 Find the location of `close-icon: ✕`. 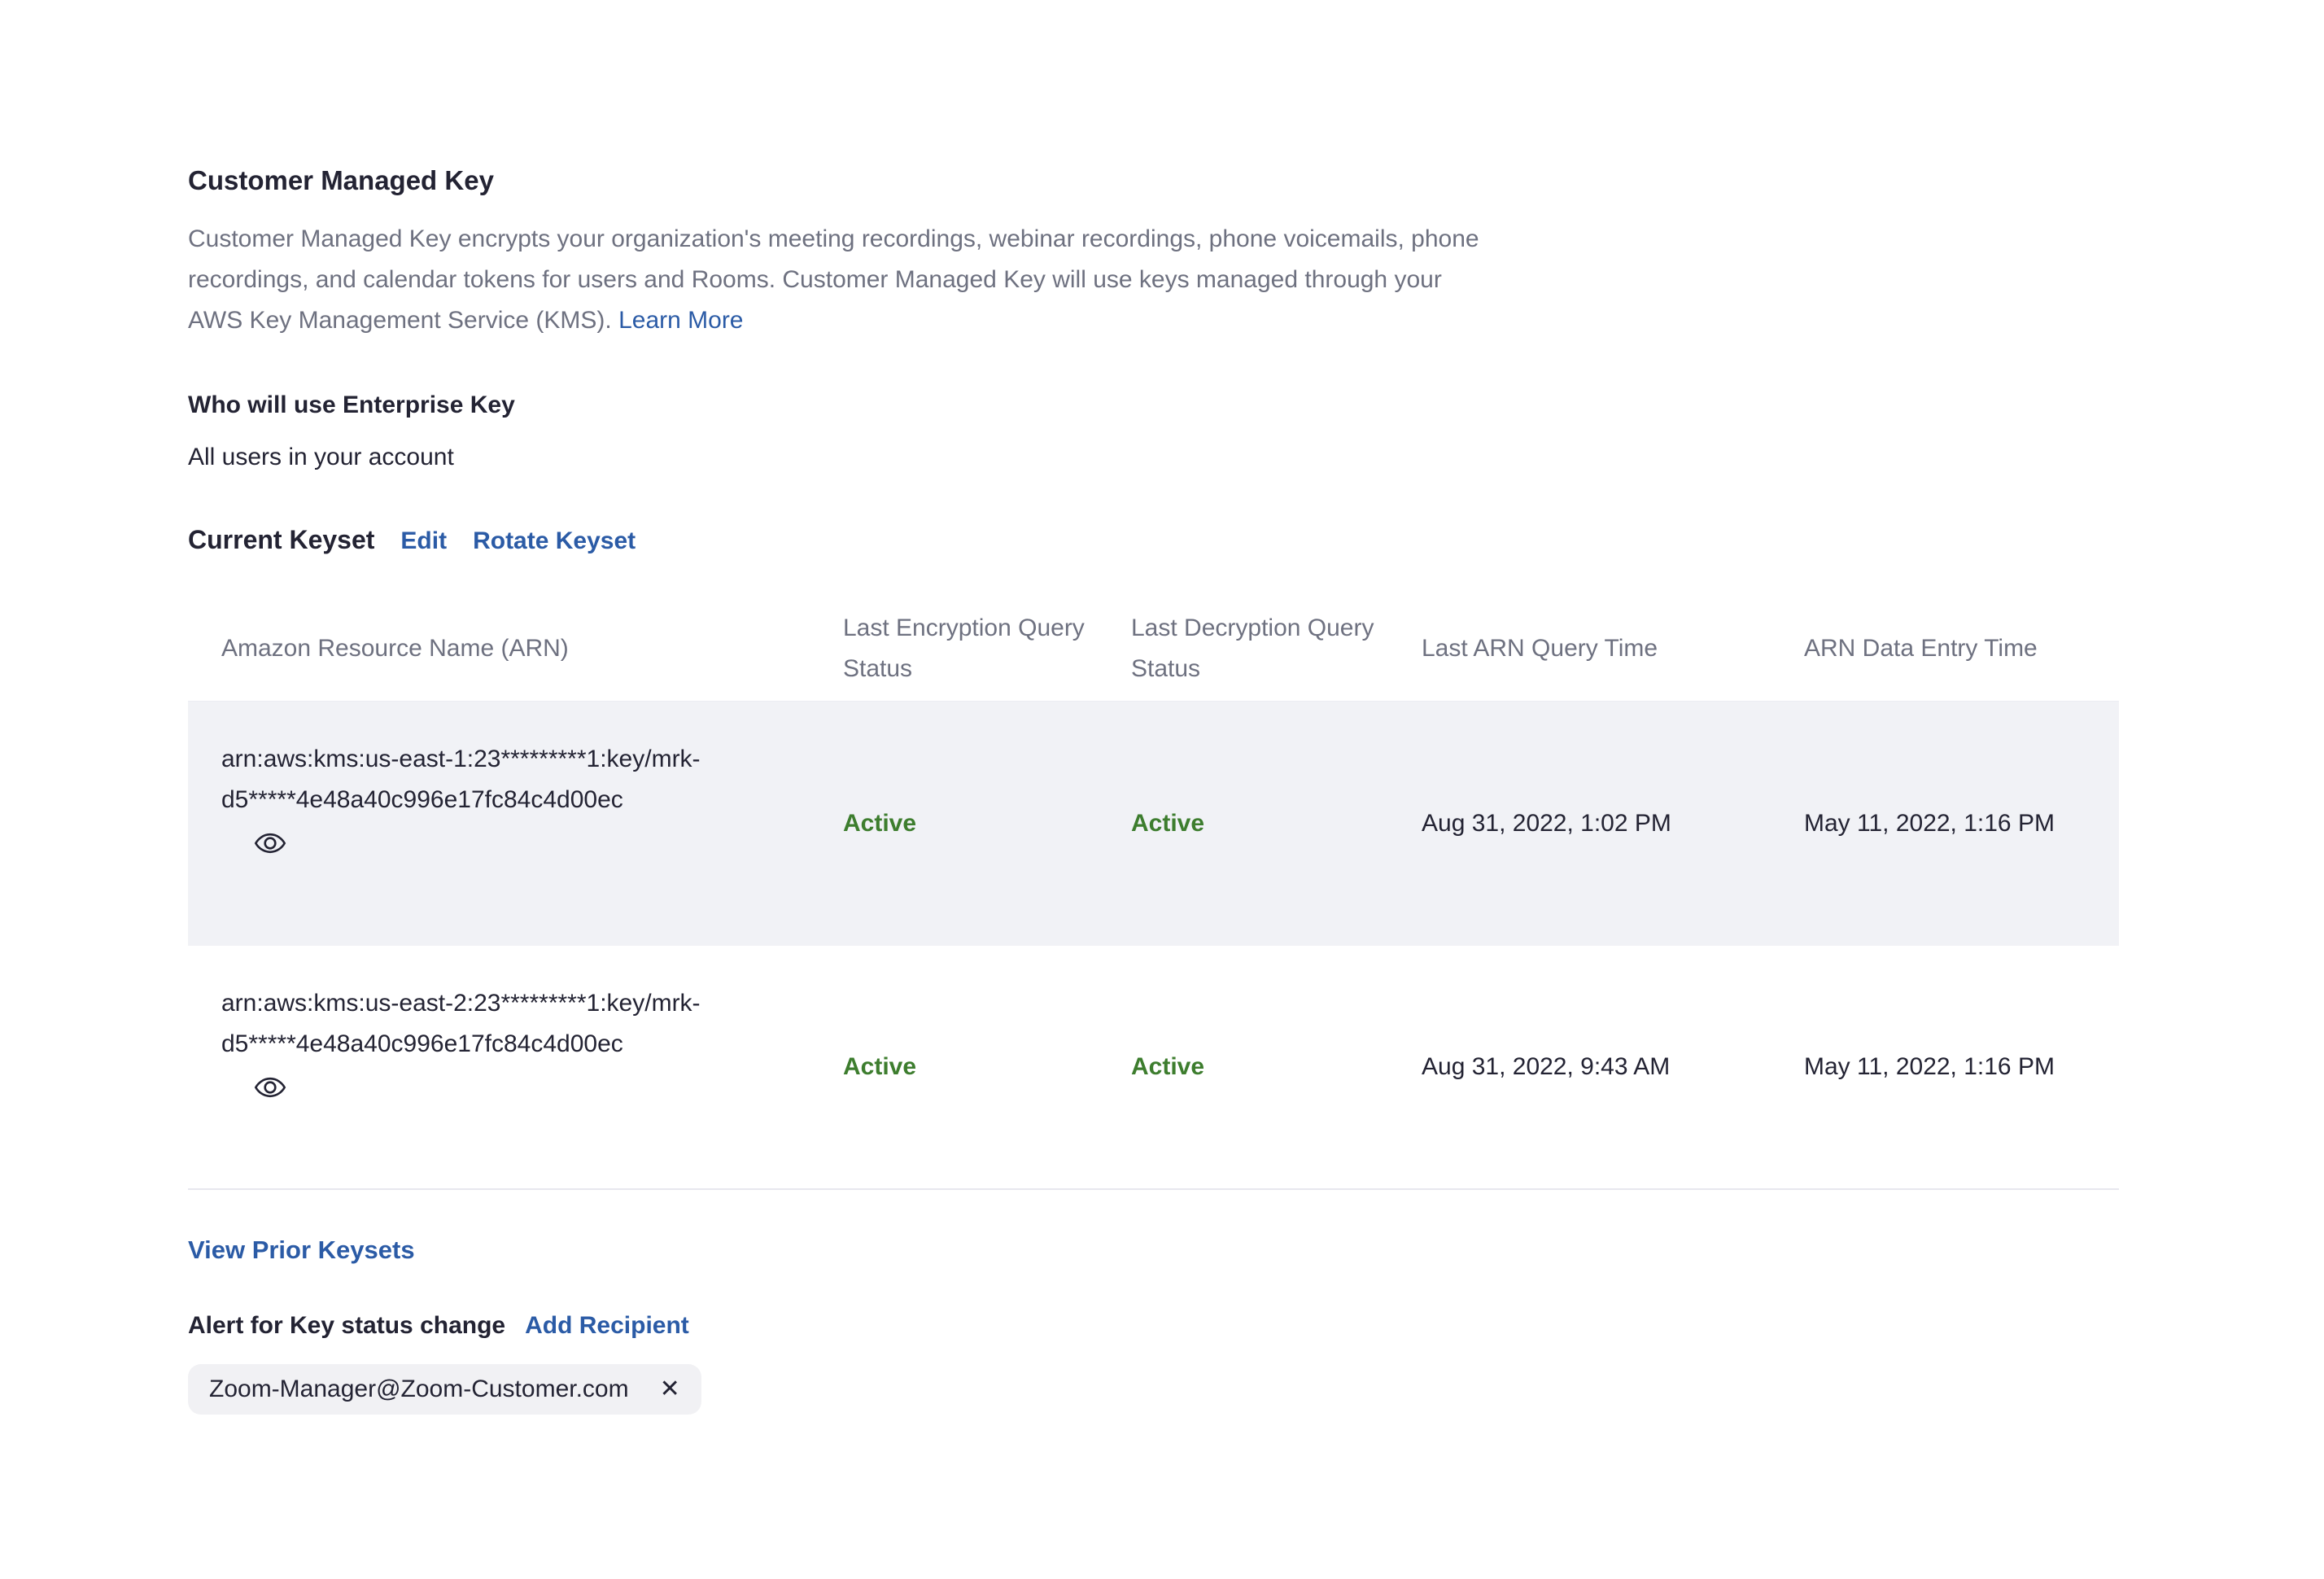

close-icon: ✕ is located at coordinates (669, 1389).